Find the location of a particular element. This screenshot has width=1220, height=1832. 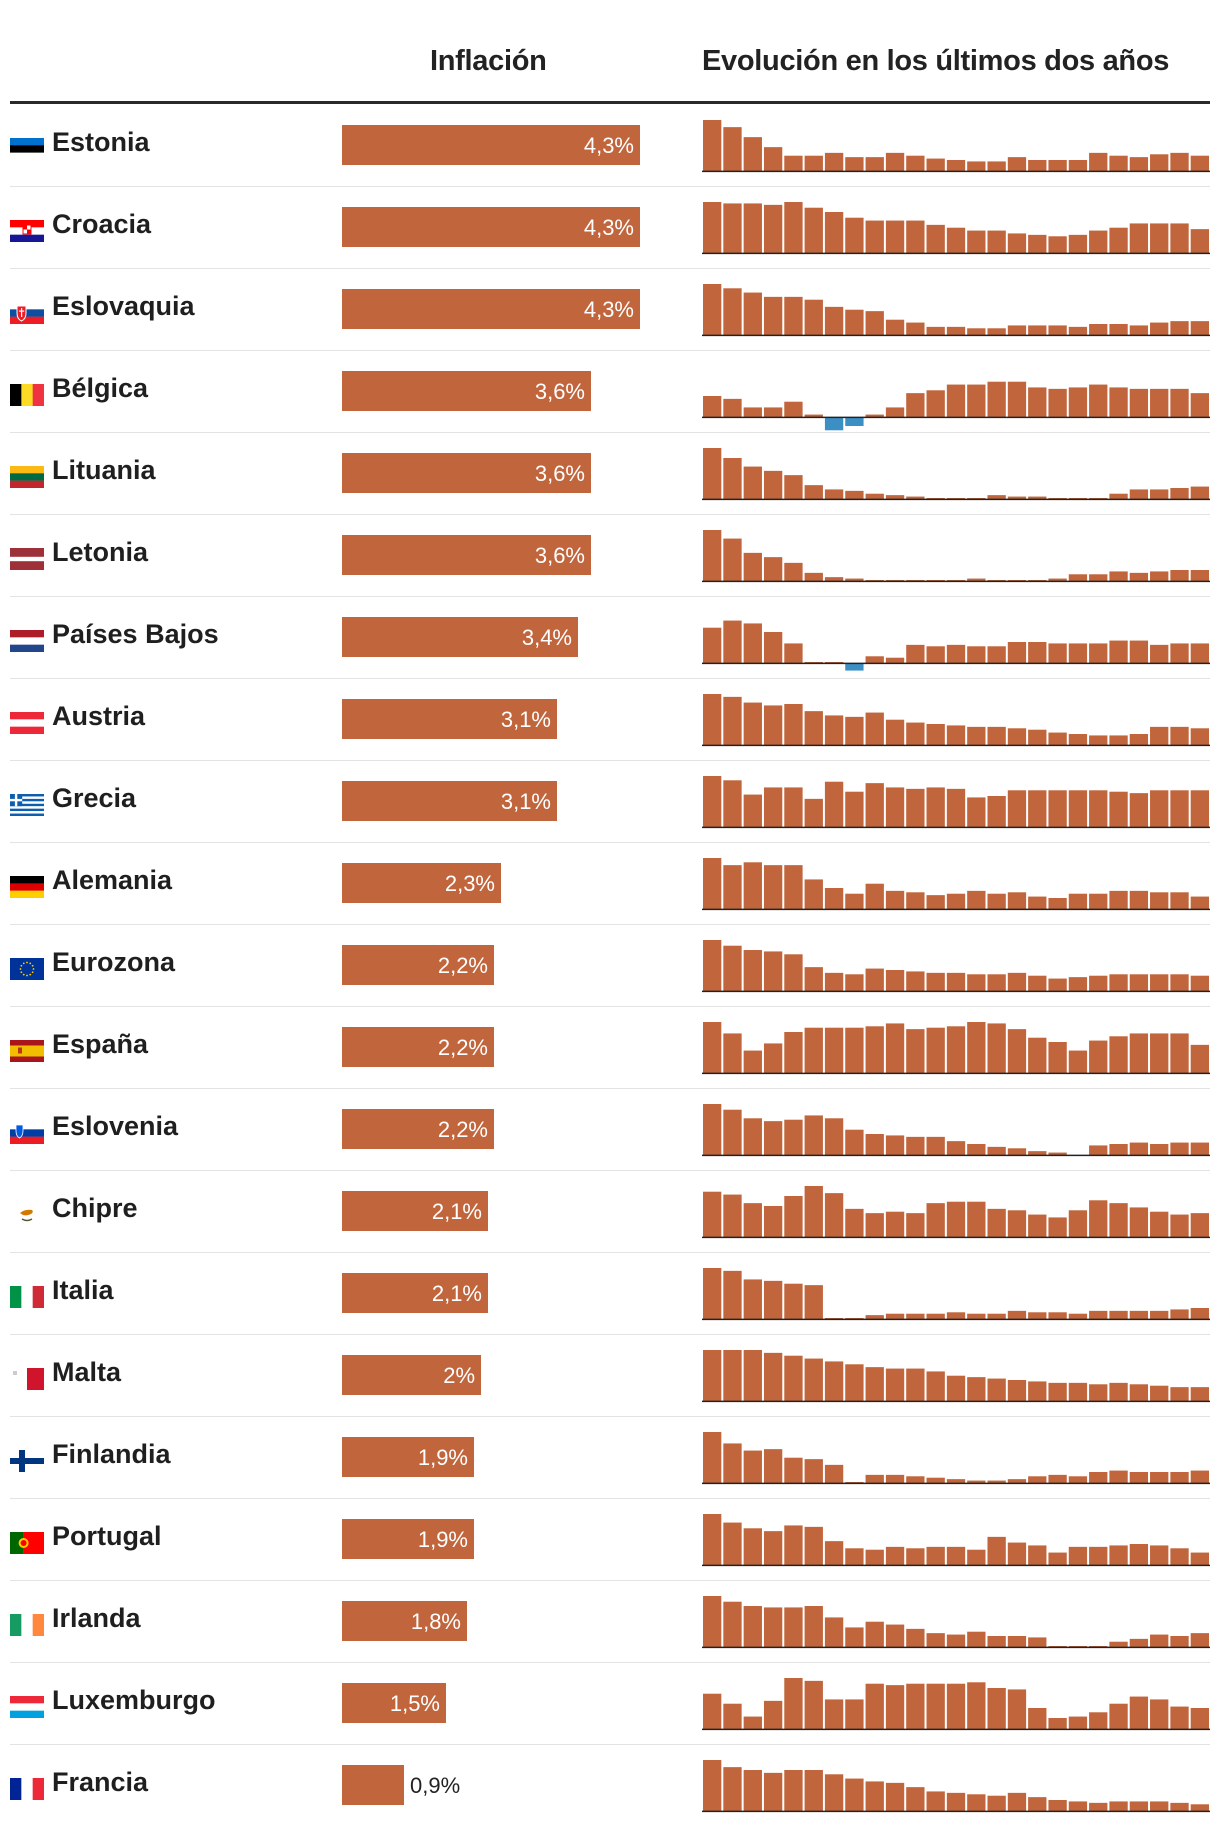

country-name: España is located at coordinates (100, 1044).